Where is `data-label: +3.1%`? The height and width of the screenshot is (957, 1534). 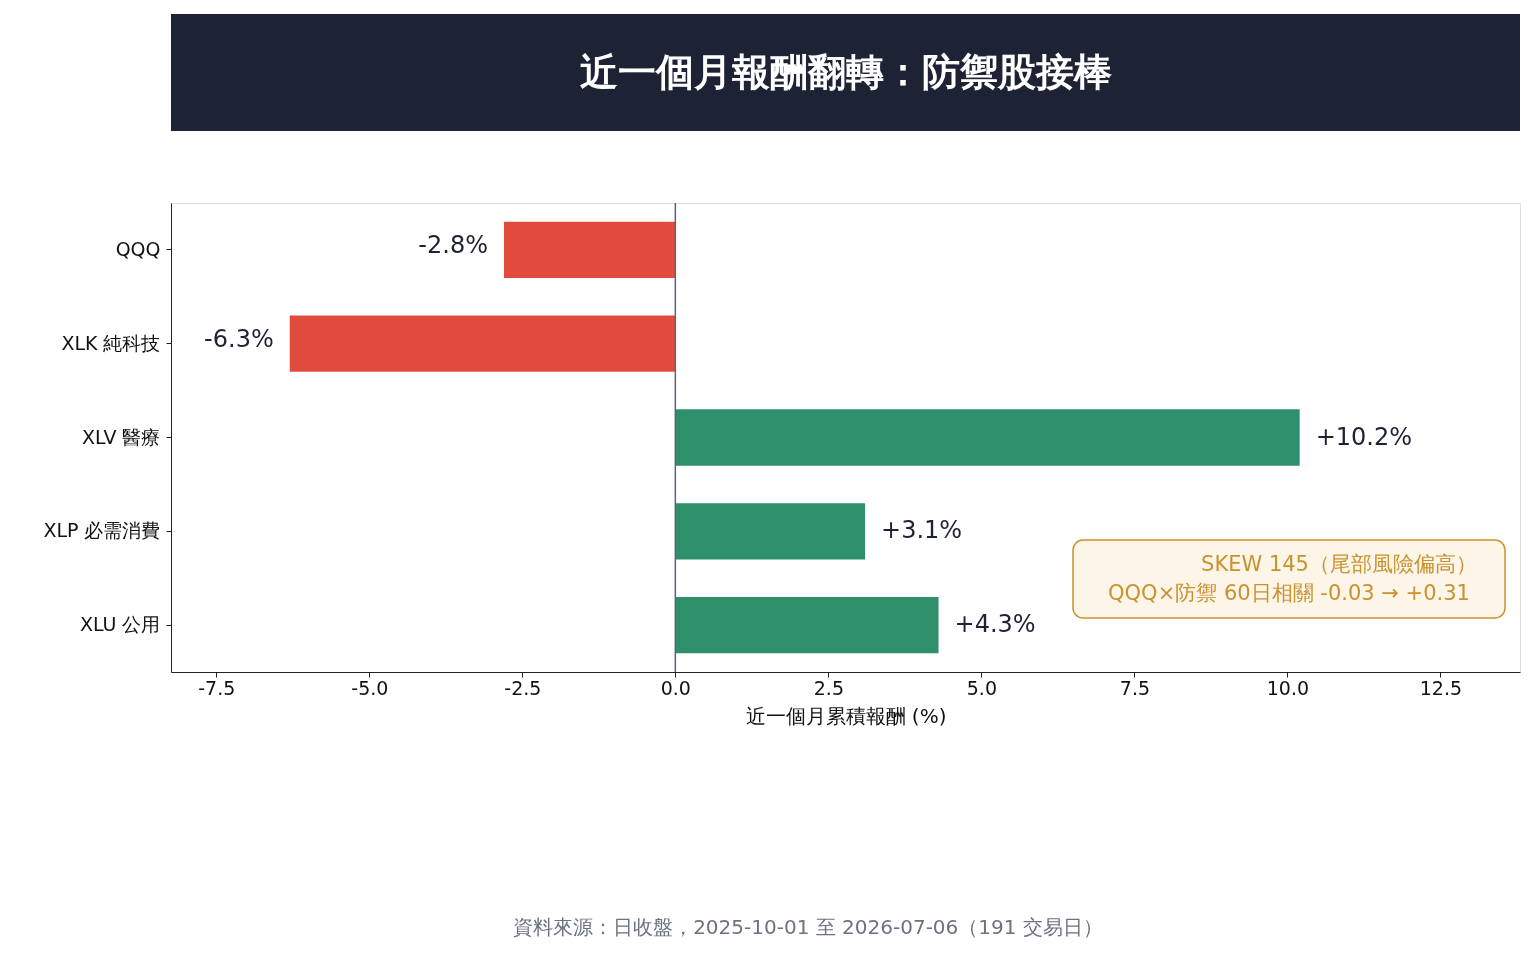
data-label: +3.1% is located at coordinates (922, 530).